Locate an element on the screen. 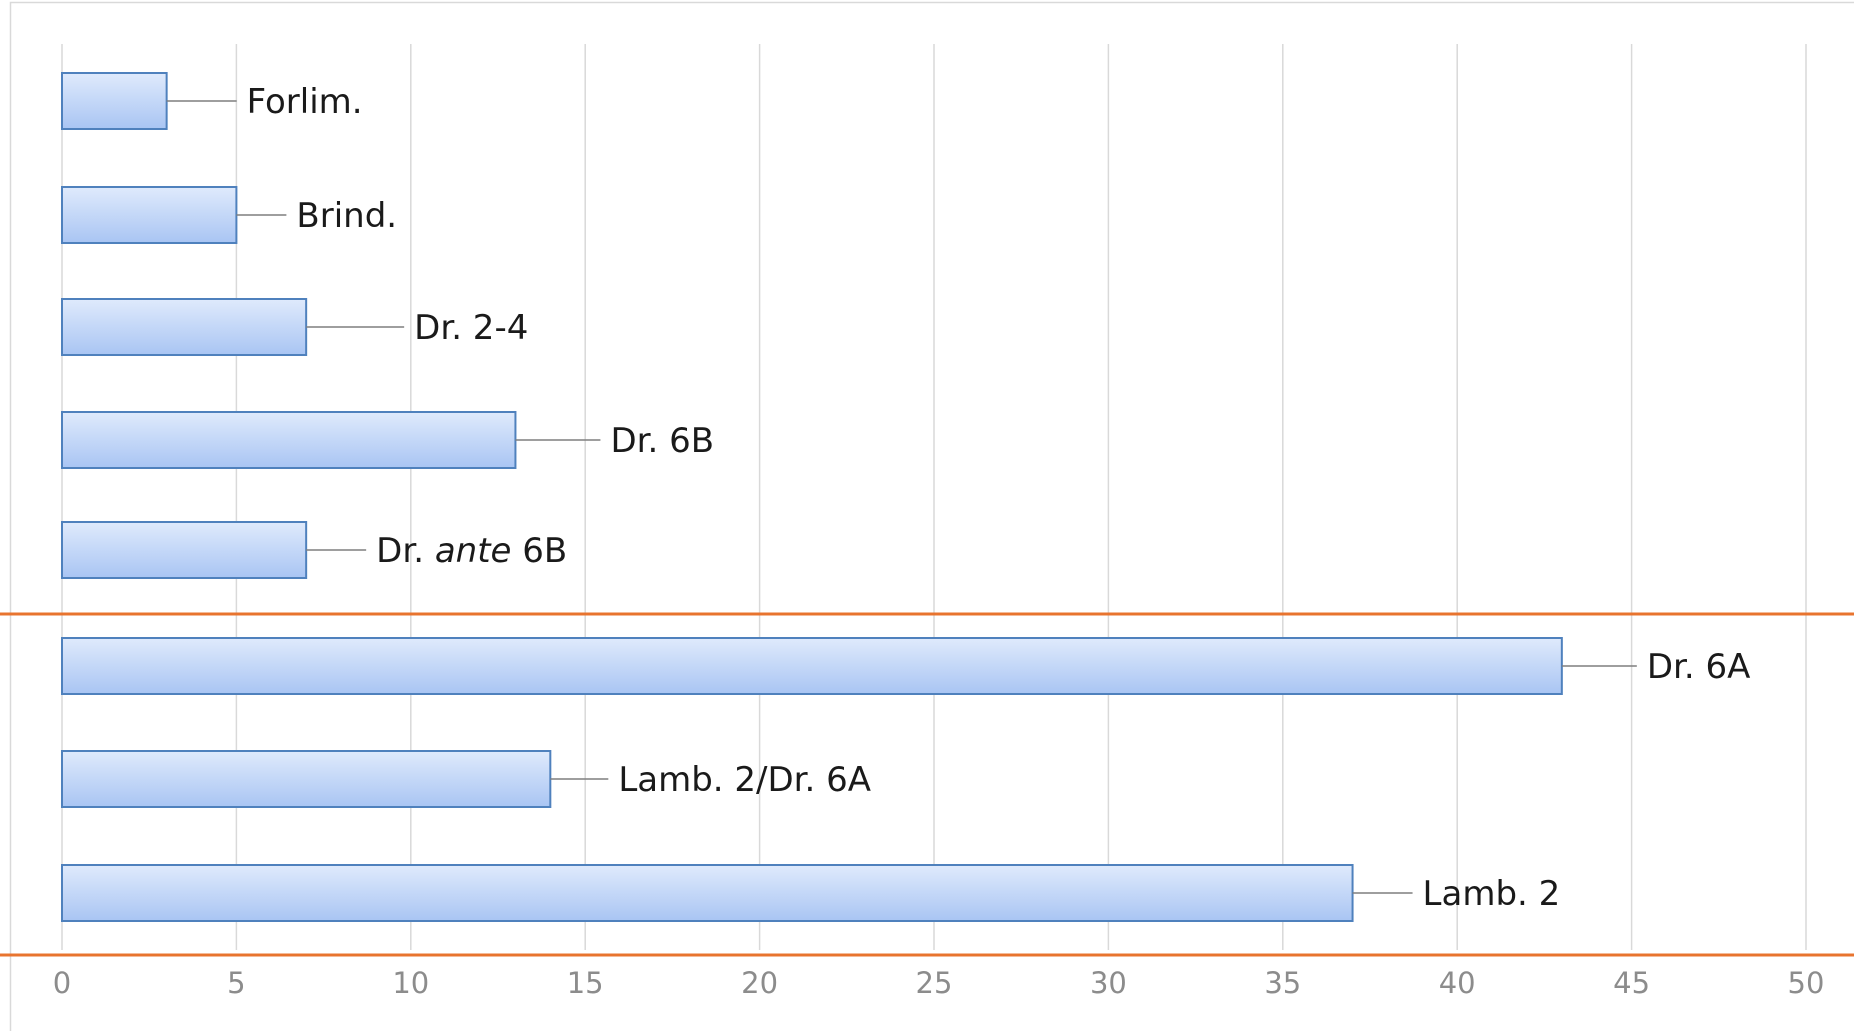 The image size is (1854, 1036). x-tick-label: 40 is located at coordinates (1457, 983).